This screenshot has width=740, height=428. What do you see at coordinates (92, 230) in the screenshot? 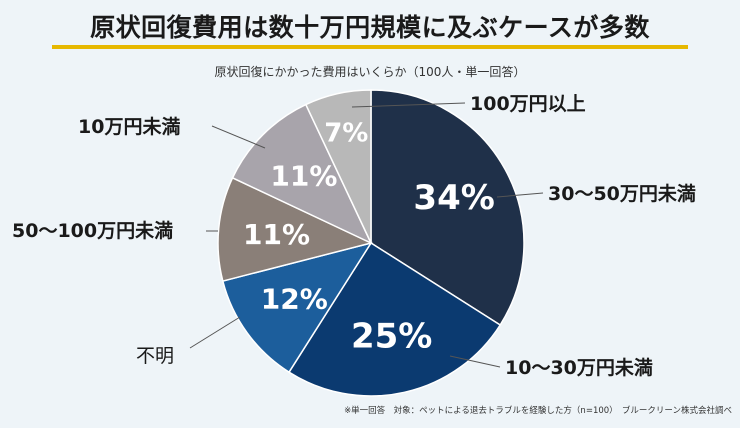
I see `category-label: 50〜100万円未満` at bounding box center [92, 230].